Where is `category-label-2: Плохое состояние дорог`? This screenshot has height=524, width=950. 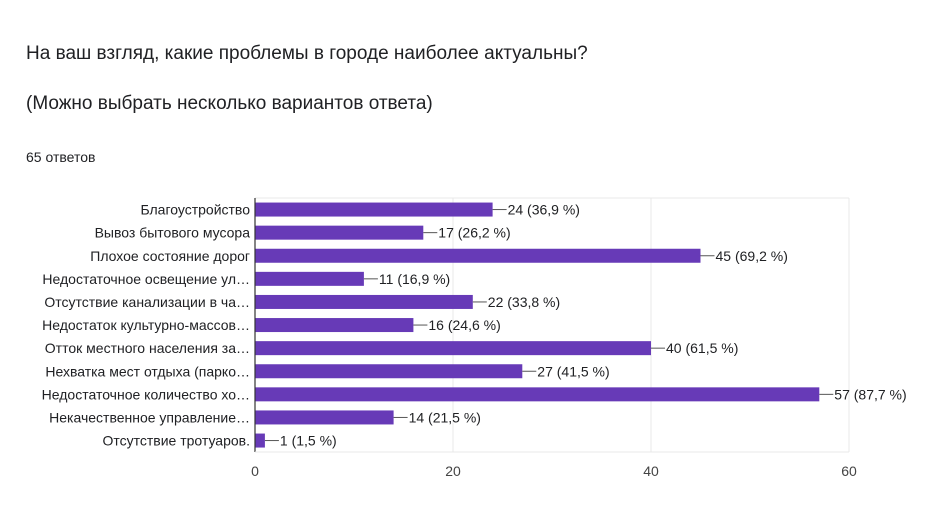
category-label-2: Плохое состояние дорог is located at coordinates (170, 256).